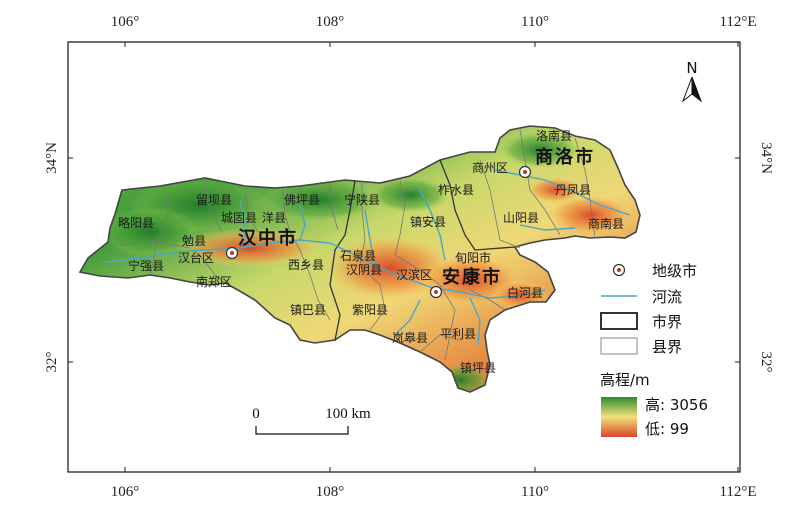 This screenshot has width=800, height=517. Describe the element at coordinates (737, 22) in the screenshot. I see `top-tick-label-112: 112°E` at that location.